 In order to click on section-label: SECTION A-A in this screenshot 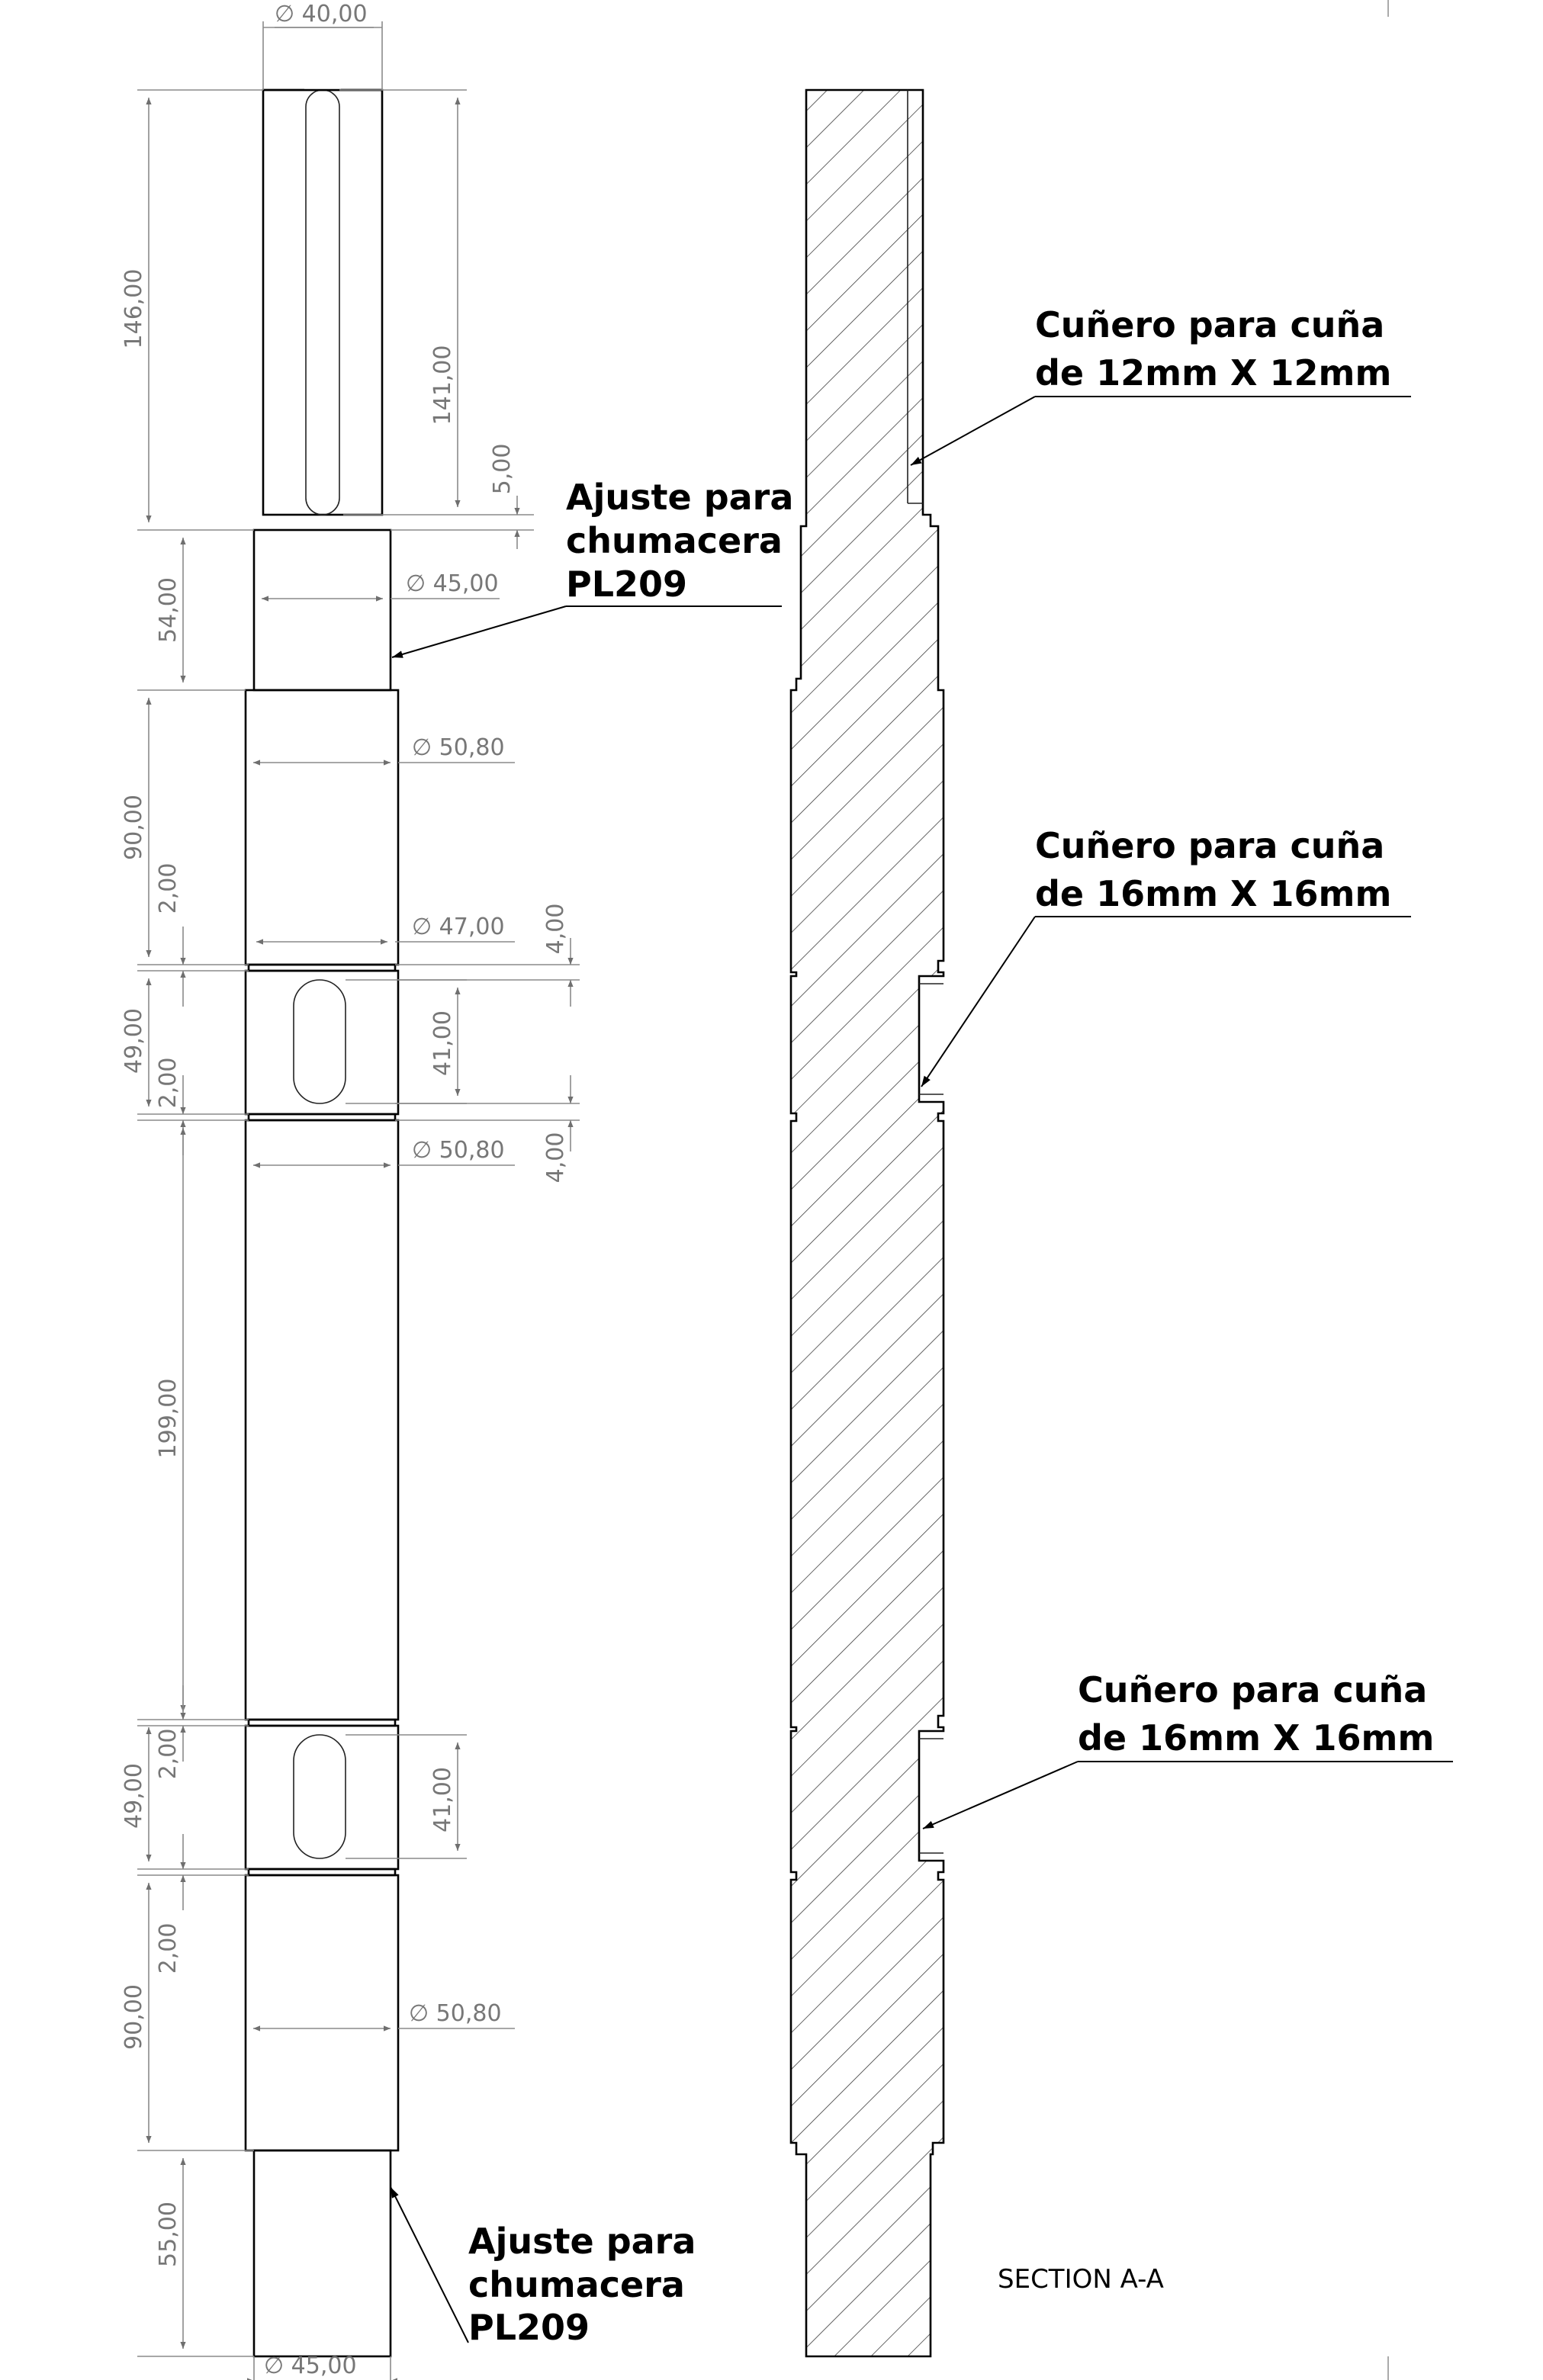, I will do `click(1081, 2280)`.